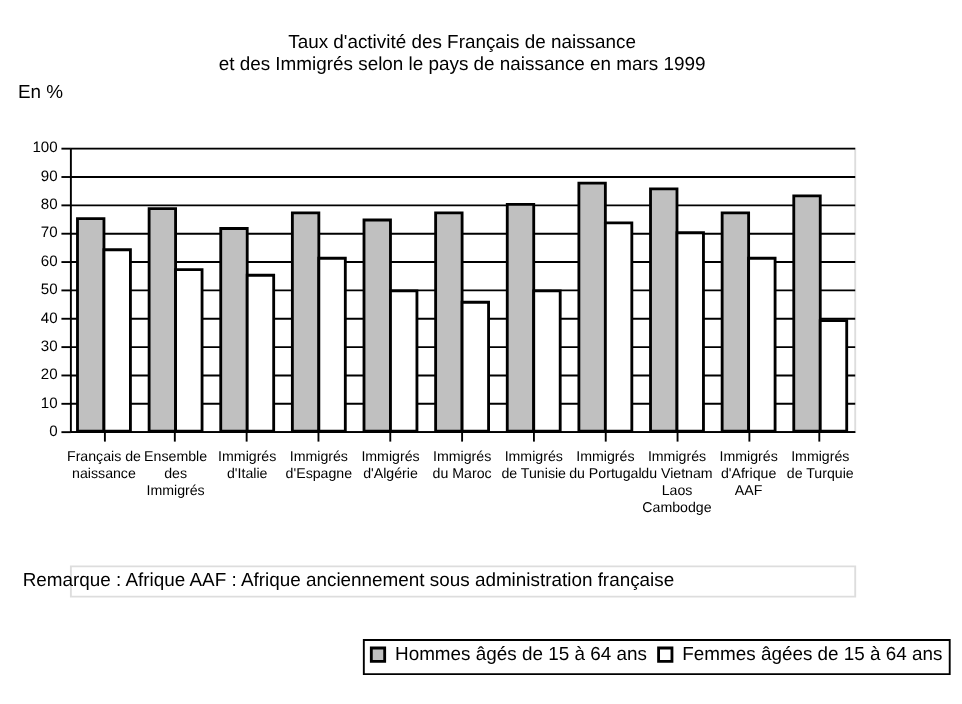  Describe the element at coordinates (53, 430) in the screenshot. I see `y-tick-label: 0` at that location.